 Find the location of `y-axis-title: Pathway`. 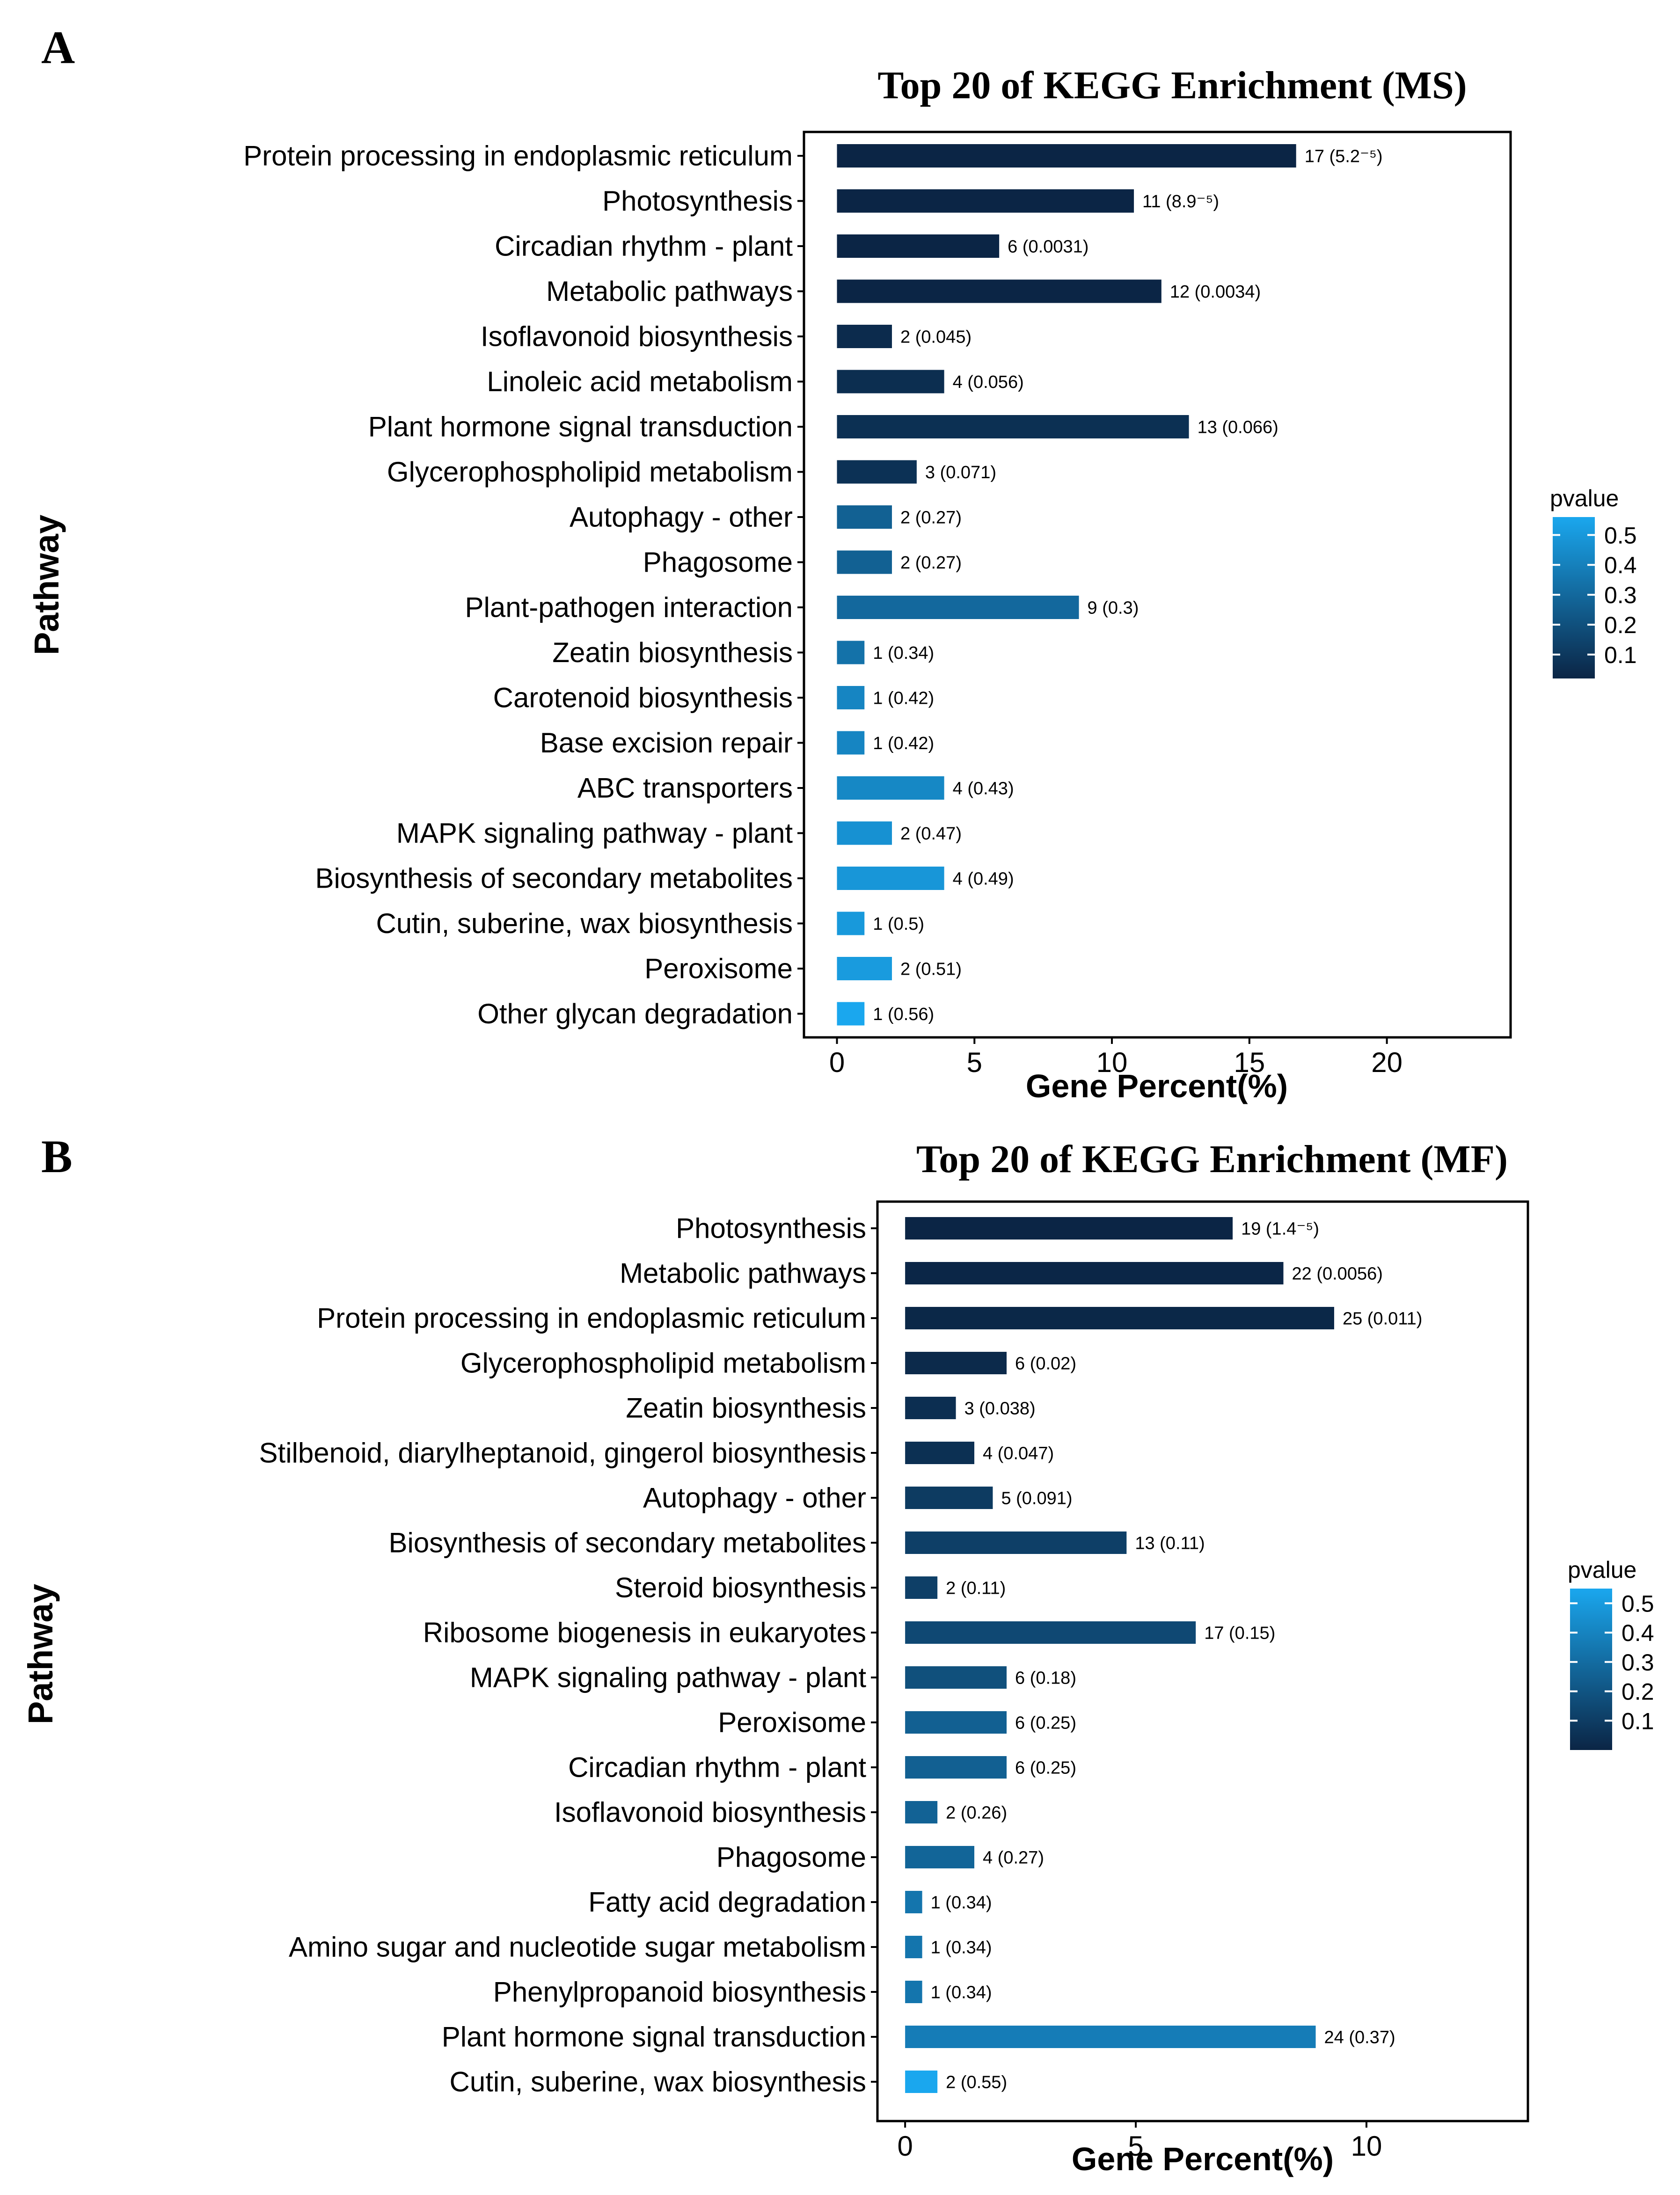

y-axis-title: Pathway is located at coordinates (40, 1654).